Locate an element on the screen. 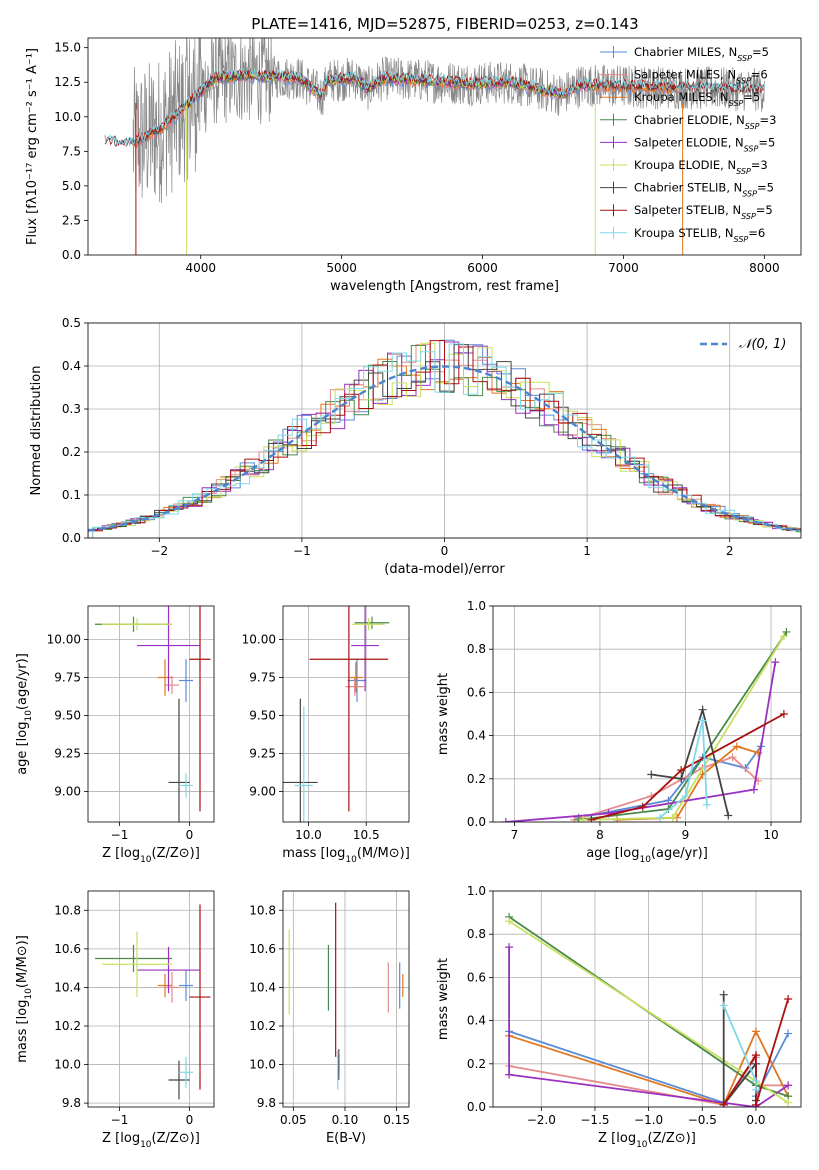  y-axis-label: Normed distribution is located at coordinates (36, 431).